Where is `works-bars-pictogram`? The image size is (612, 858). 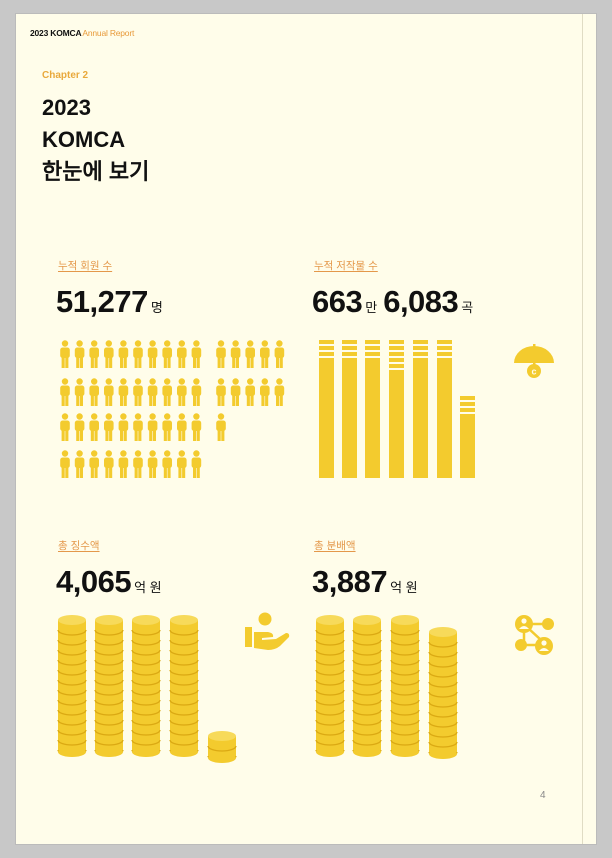 works-bars-pictogram is located at coordinates (397, 409).